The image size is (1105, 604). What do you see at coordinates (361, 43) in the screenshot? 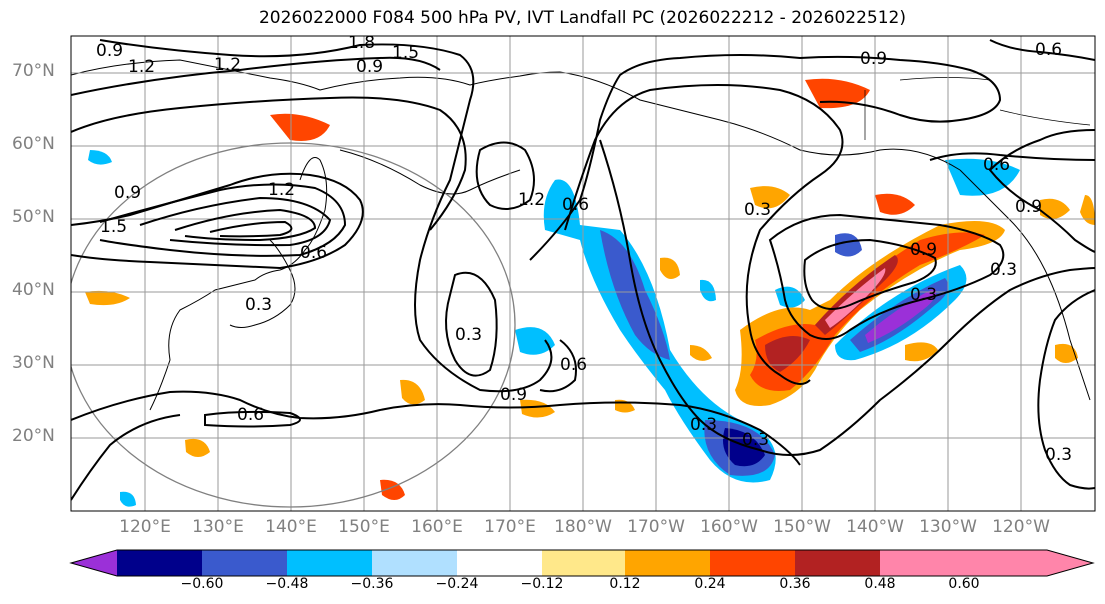
I see `contour-label: 1.8` at bounding box center [361, 43].